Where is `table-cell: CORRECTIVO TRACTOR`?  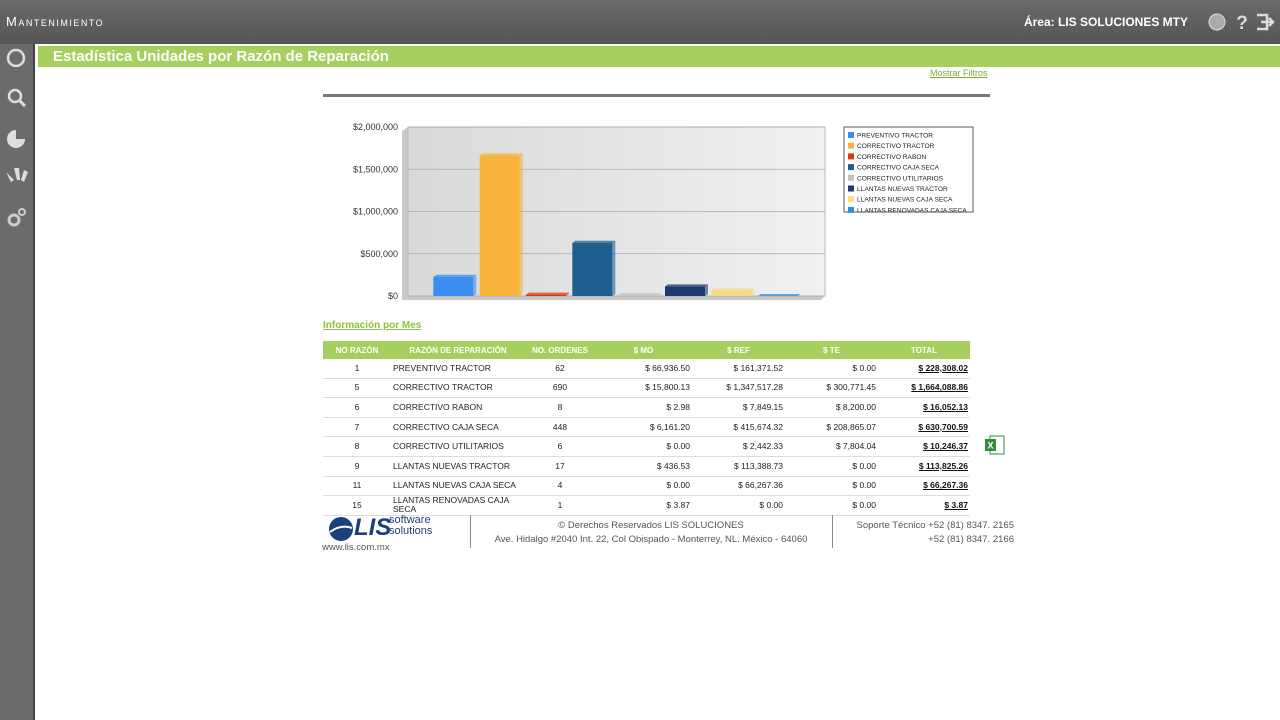
table-cell: CORRECTIVO TRACTOR is located at coordinates (458, 388).